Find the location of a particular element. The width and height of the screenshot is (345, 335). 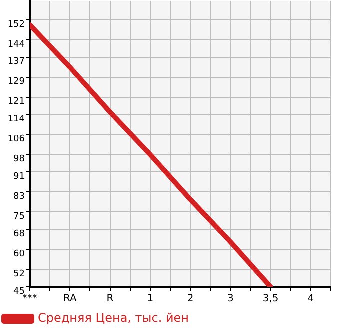

x-tick-label: 1 is located at coordinates (150, 299).